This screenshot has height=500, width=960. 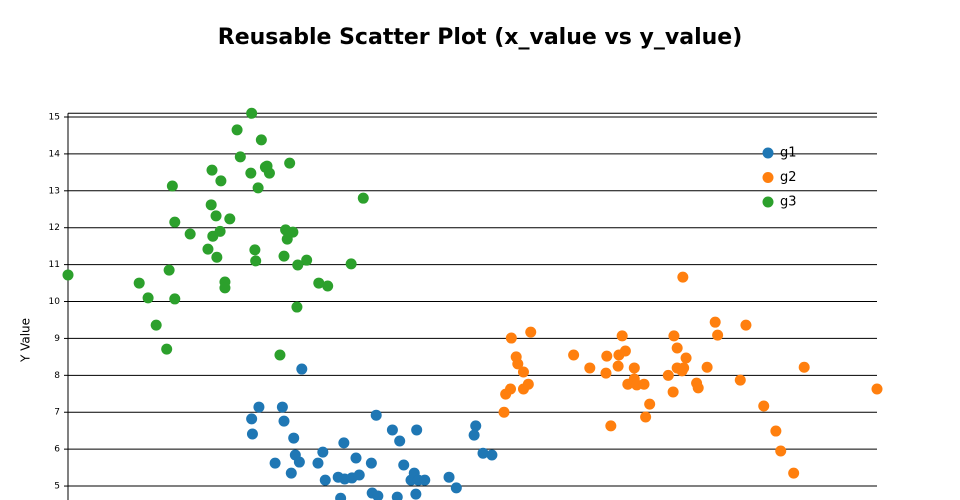 I want to click on y-tick-label: 14, so click(x=55, y=154).